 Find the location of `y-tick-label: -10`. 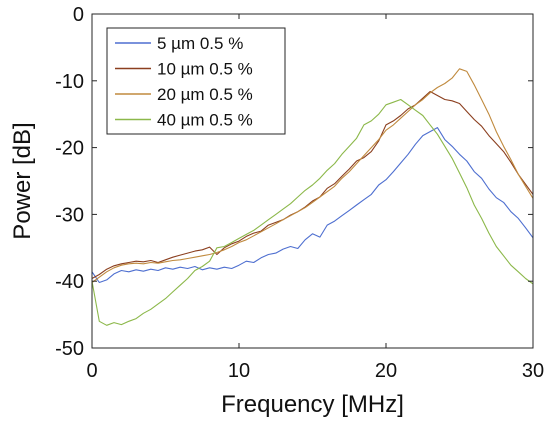

y-tick-label: -10 is located at coordinates (69, 82).